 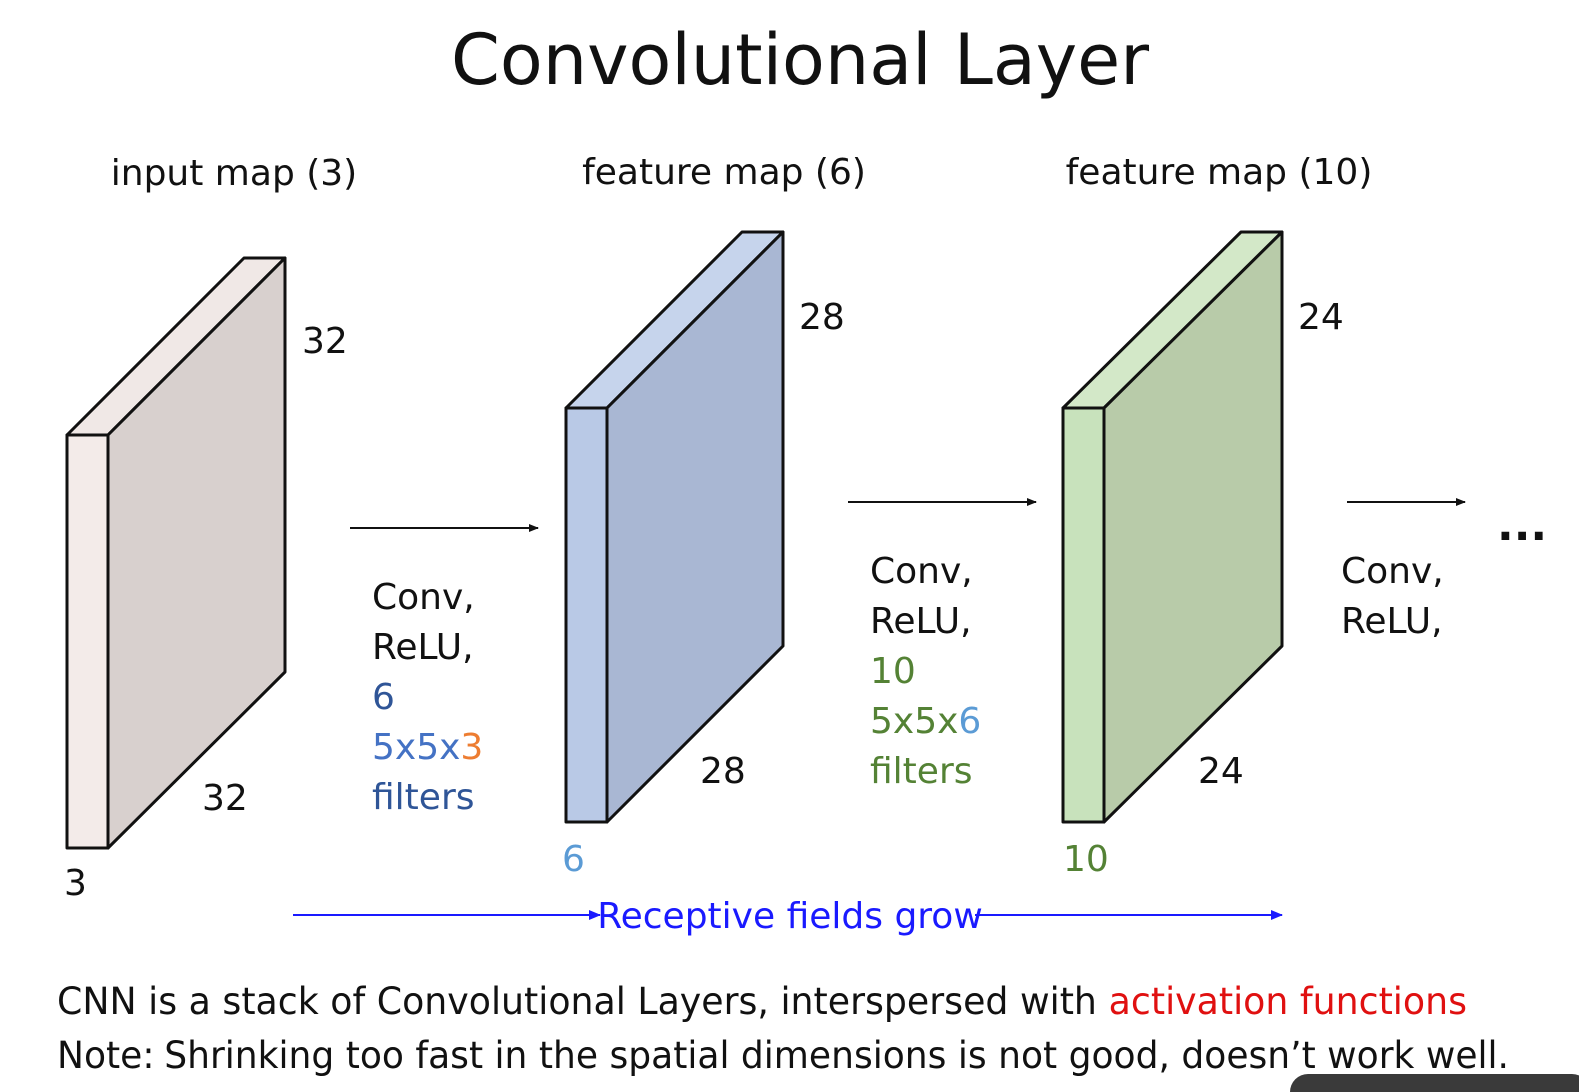 I want to click on map-width: 28, so click(x=723, y=771).